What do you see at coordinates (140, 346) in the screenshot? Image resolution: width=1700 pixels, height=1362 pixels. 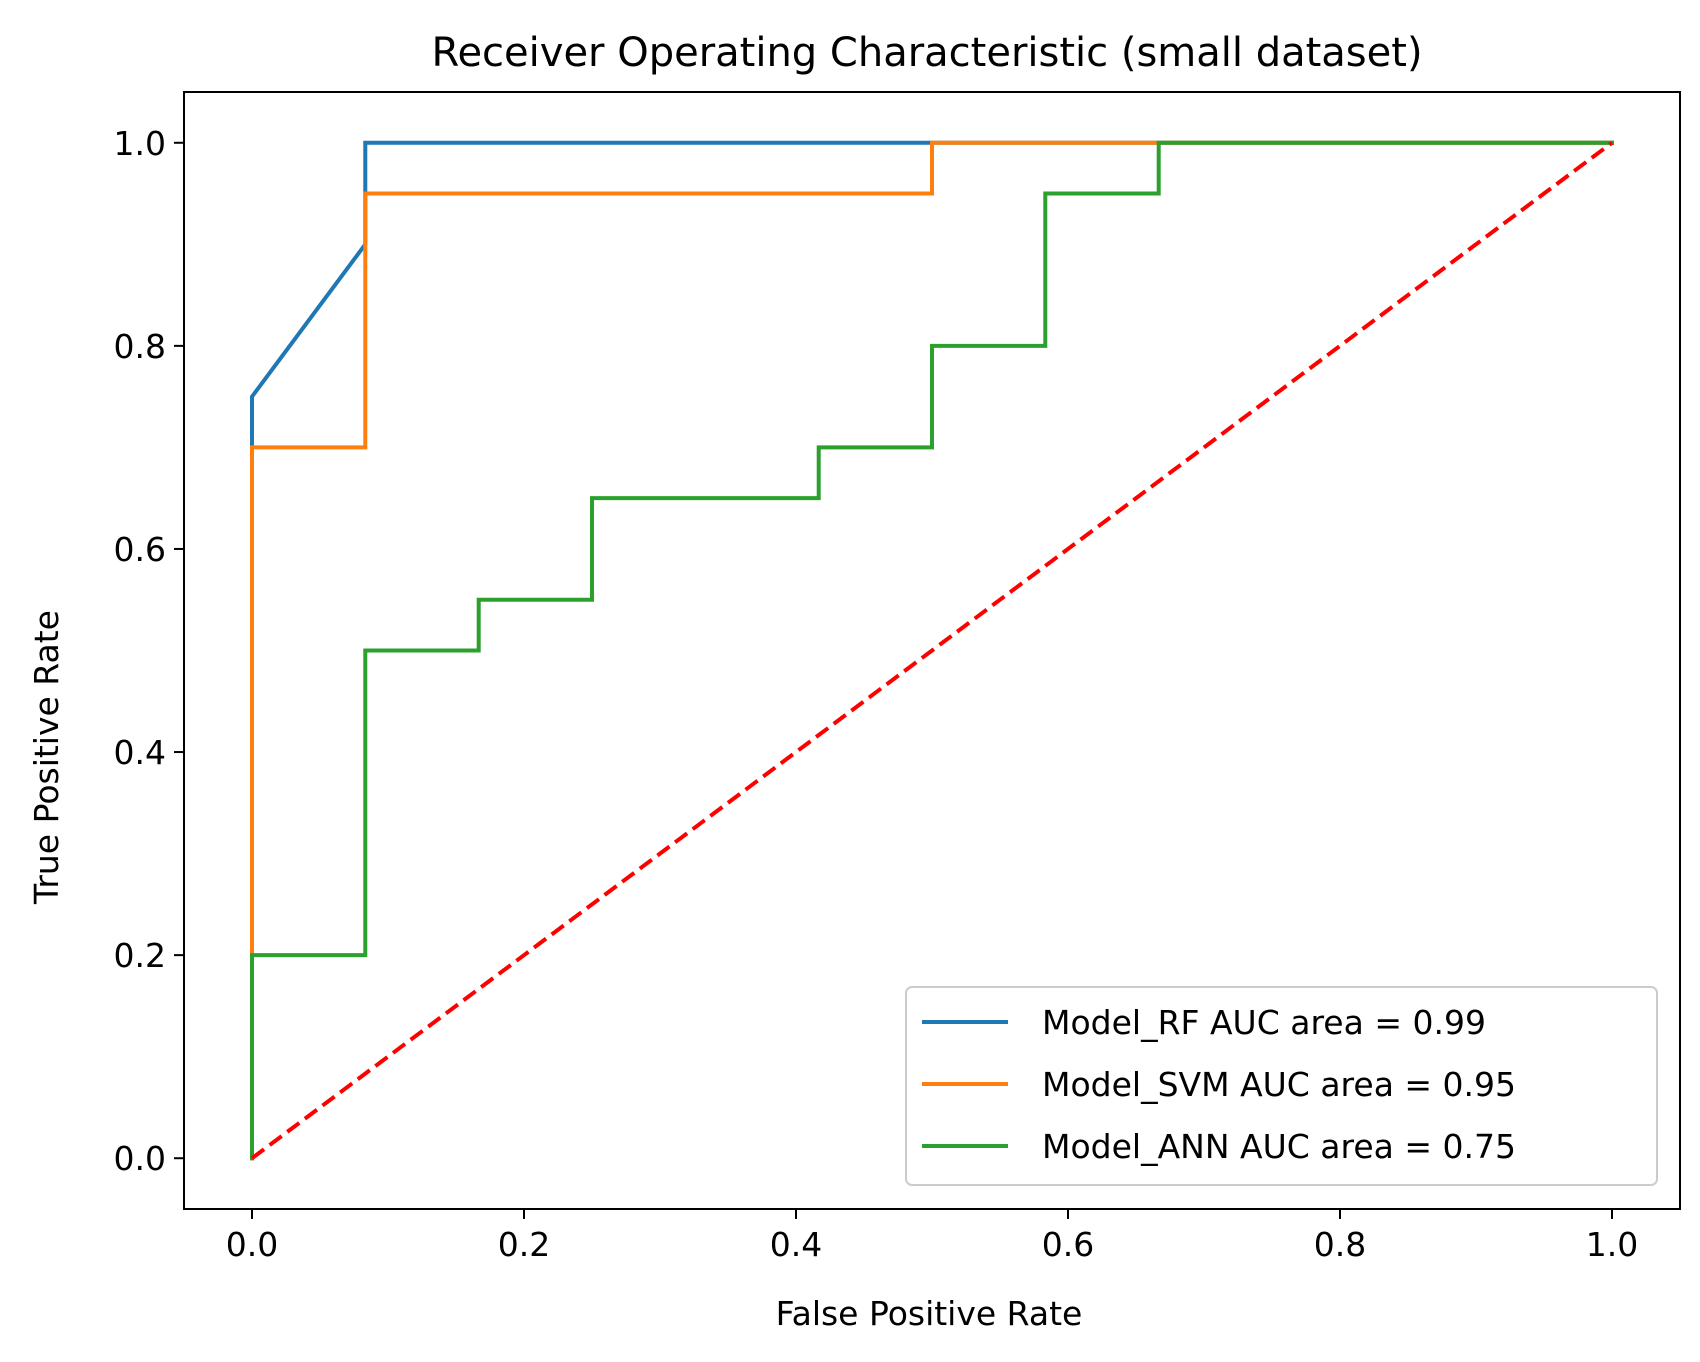 I see `y-tick-label: 0.8` at bounding box center [140, 346].